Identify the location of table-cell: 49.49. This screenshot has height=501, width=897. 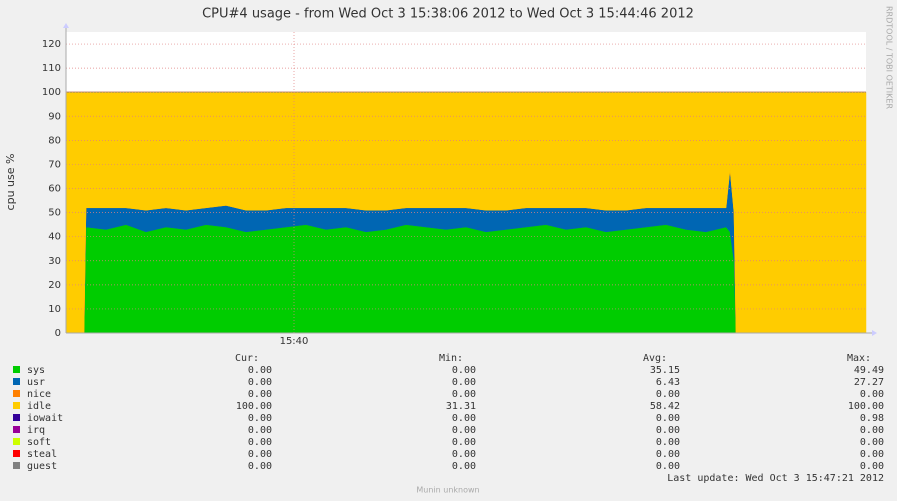
(869, 370).